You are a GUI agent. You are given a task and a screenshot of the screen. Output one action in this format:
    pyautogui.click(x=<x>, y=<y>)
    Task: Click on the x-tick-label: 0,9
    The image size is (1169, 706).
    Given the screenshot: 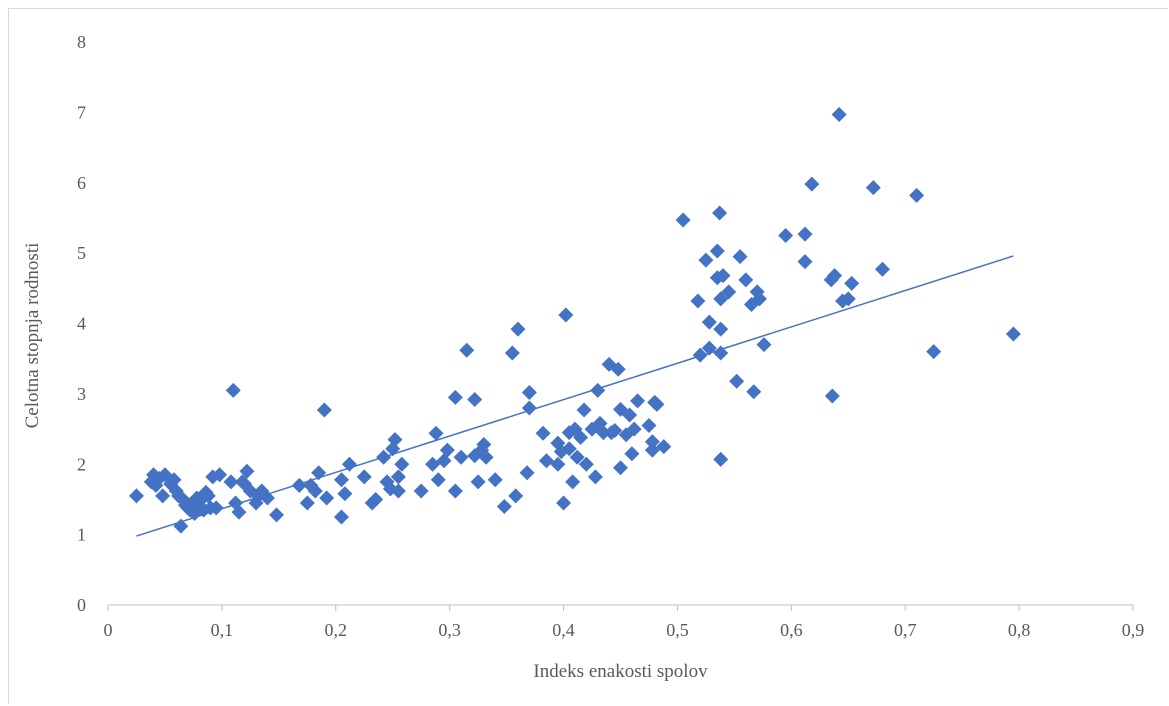 What is the action you would take?
    pyautogui.click(x=1133, y=630)
    